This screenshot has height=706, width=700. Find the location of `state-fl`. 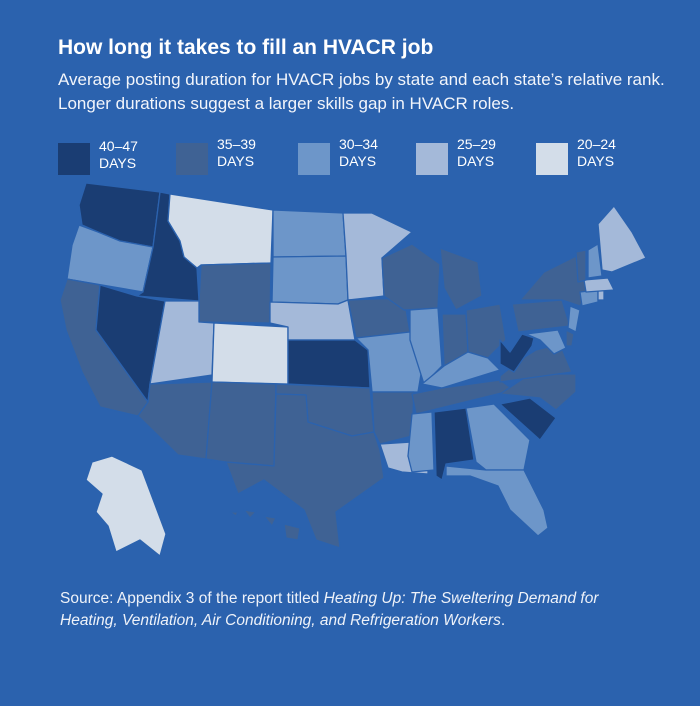

state-fl is located at coordinates (497, 501).